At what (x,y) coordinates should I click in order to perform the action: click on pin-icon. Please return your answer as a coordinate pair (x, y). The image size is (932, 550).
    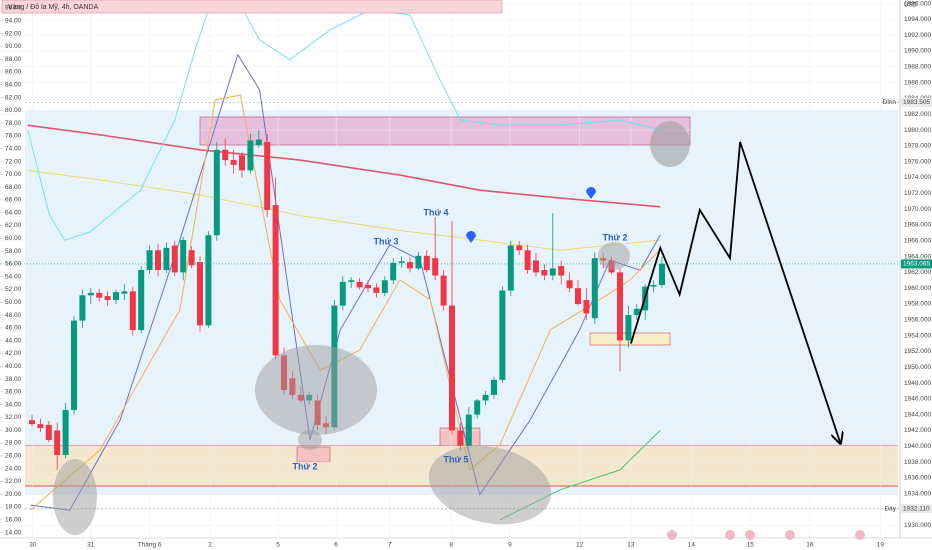
    Looking at the image, I should click on (471, 237).